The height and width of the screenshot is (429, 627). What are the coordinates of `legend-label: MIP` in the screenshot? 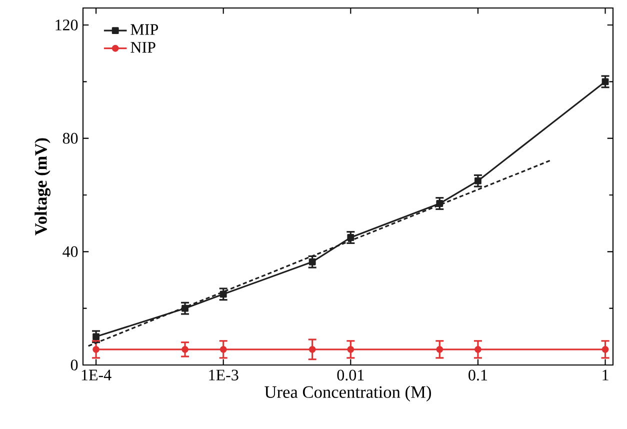 It's located at (144, 29).